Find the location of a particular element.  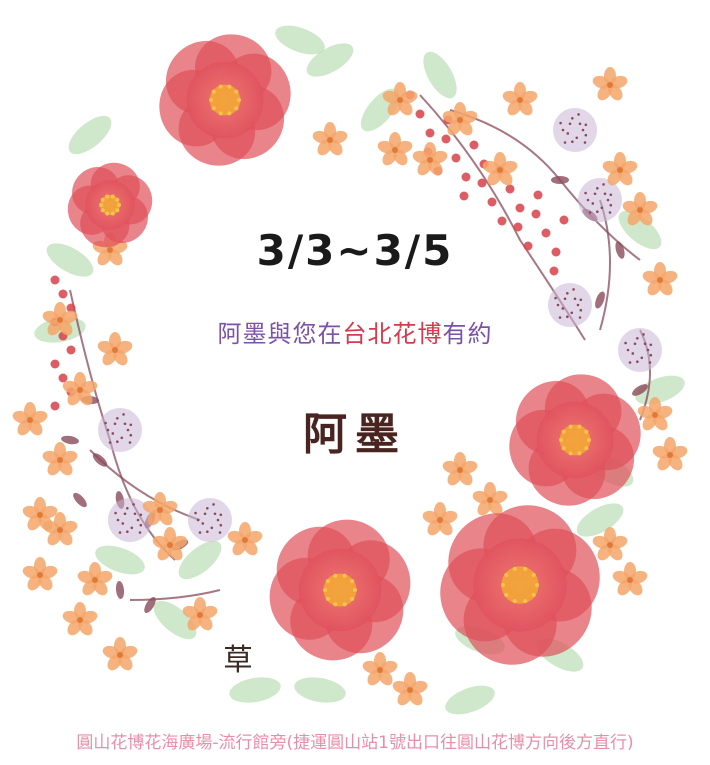

event-date-range: 3/3~3/5 is located at coordinates (355, 250).